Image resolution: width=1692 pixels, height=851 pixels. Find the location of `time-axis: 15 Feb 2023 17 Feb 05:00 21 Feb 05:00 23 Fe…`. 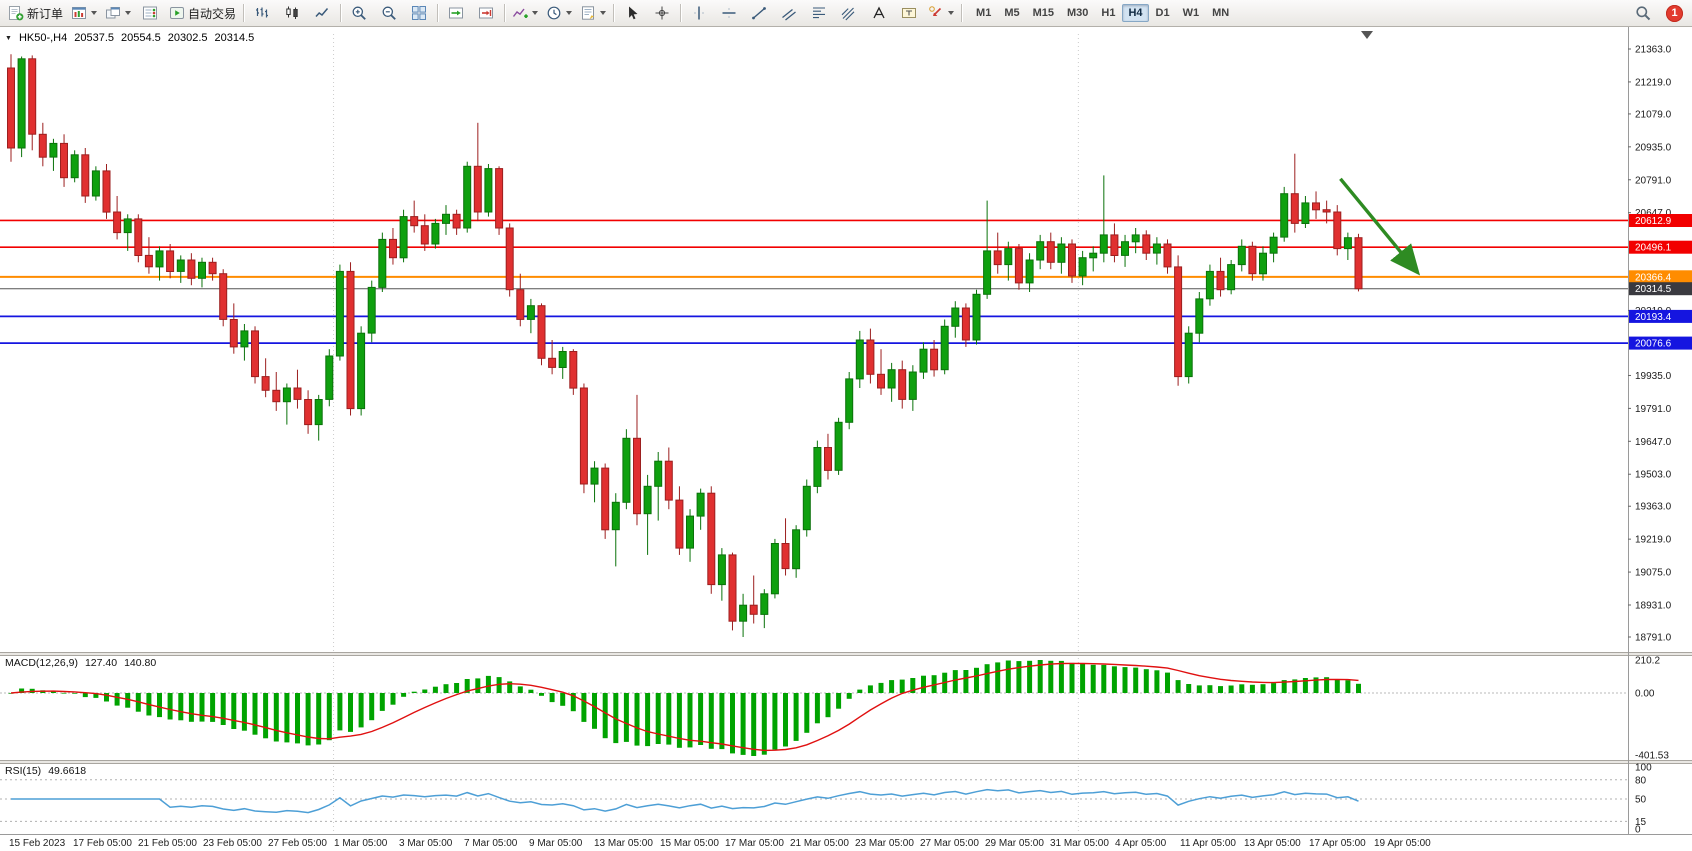

time-axis: 15 Feb 2023 17 Feb 05:00 21 Feb 05:00 23 Fe… is located at coordinates (720, 843).